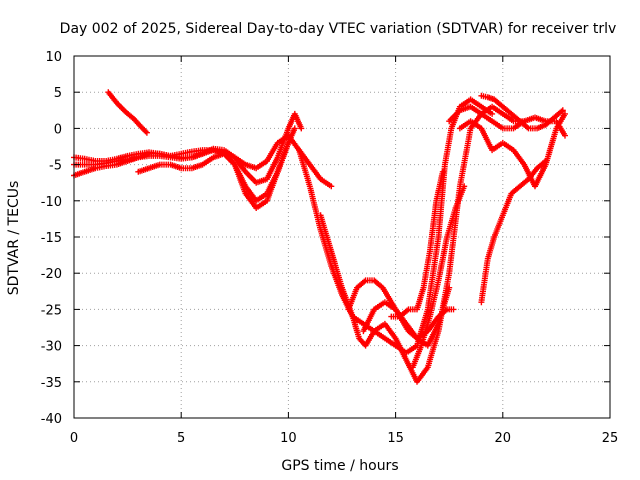 The width and height of the screenshot is (640, 480). Describe the element at coordinates (503, 438) in the screenshot. I see `x-tick-label: 20` at that location.